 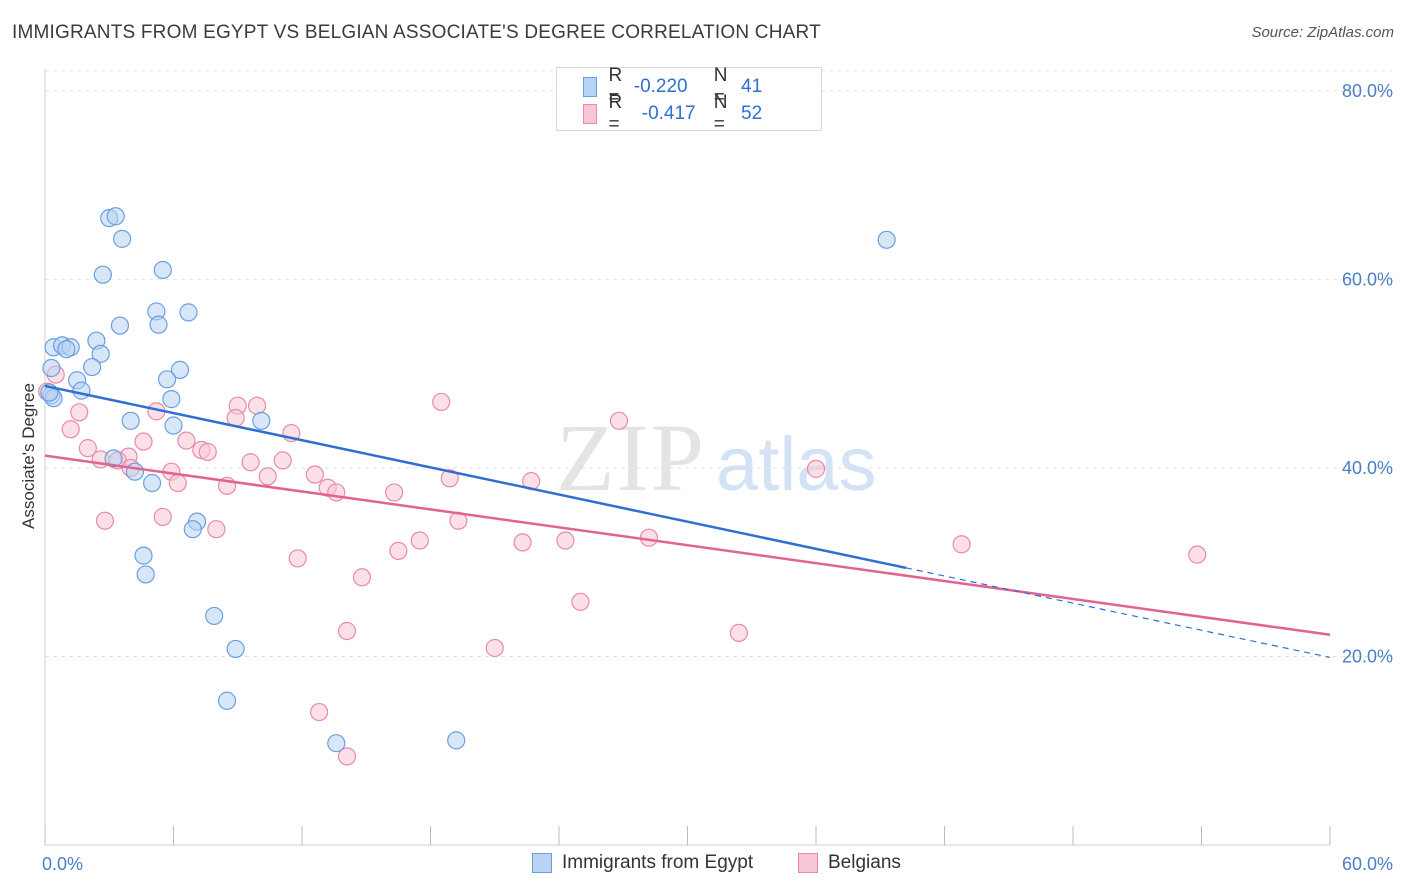 What do you see at coordinates (796, 464) in the screenshot?
I see `watermark-atlas: atlas` at bounding box center [796, 464].